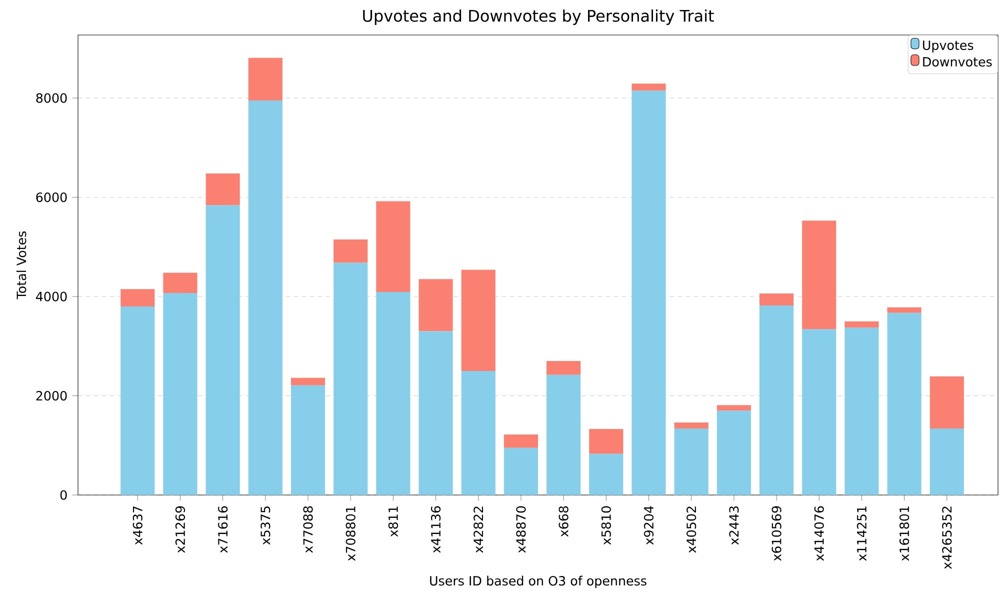 The width and height of the screenshot is (999, 594). I want to click on x-tick-label: x114251, so click(861, 533).